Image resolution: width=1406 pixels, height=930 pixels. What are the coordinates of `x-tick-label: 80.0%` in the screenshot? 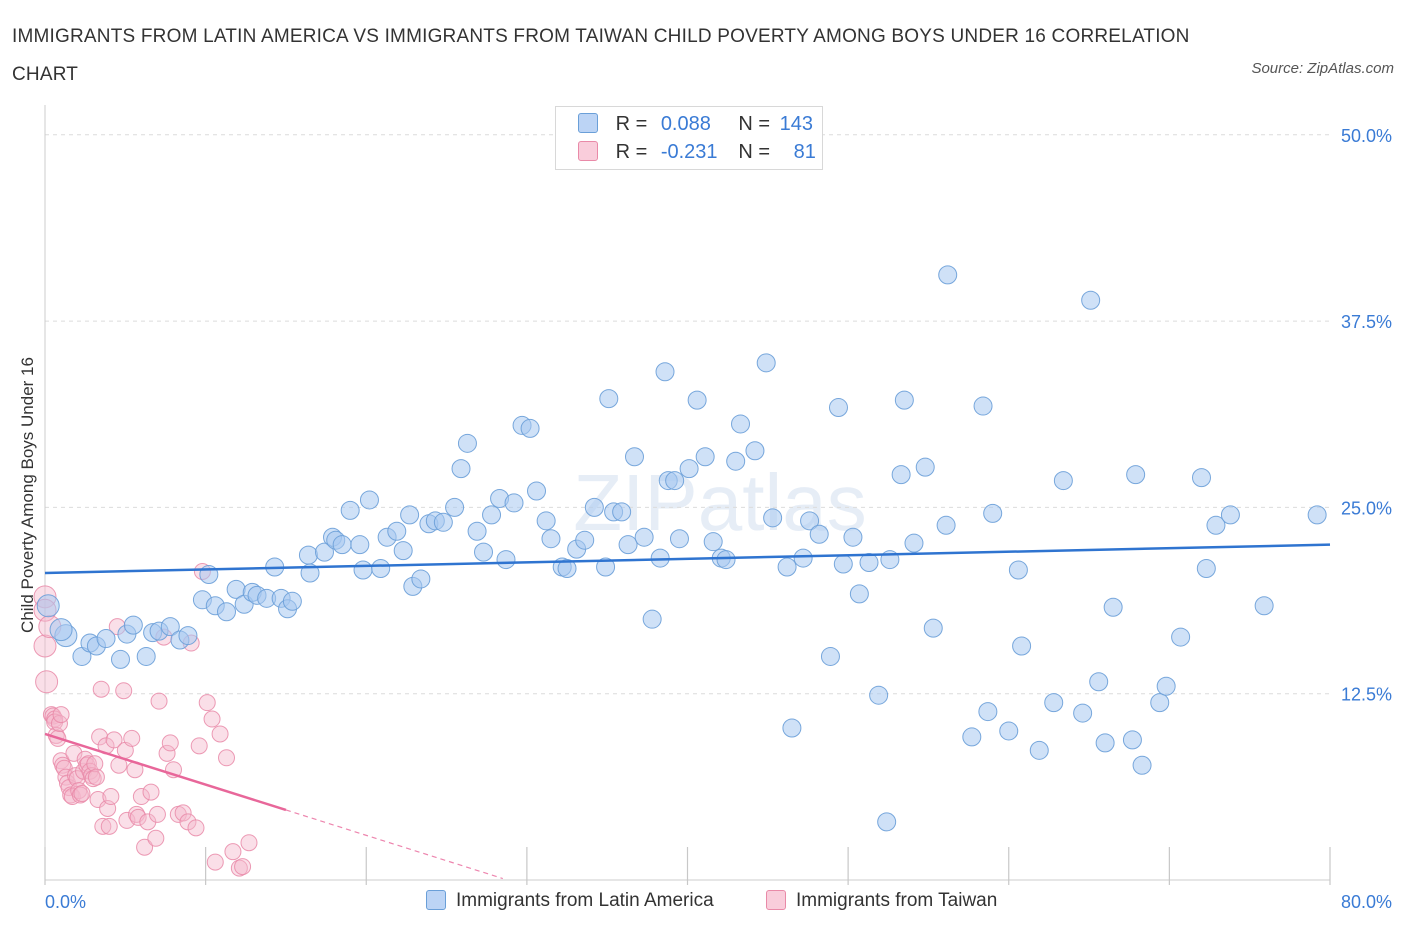 It's located at (1366, 902).